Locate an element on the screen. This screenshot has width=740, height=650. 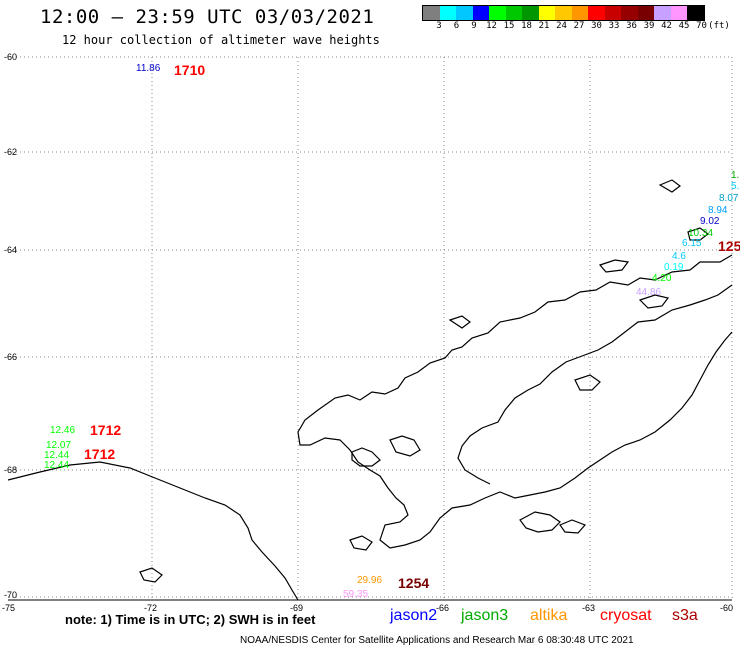
color-scale-tick: 21 is located at coordinates (544, 26).